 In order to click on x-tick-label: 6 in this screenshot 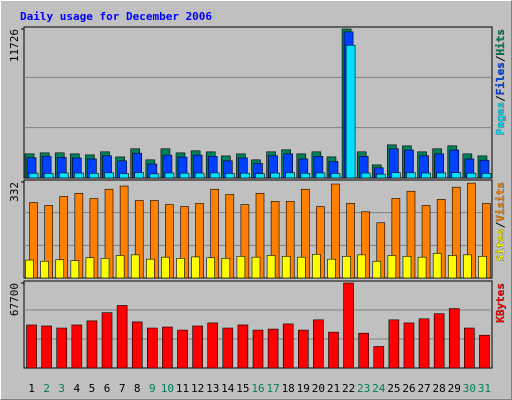, I will do `click(107, 388)`.